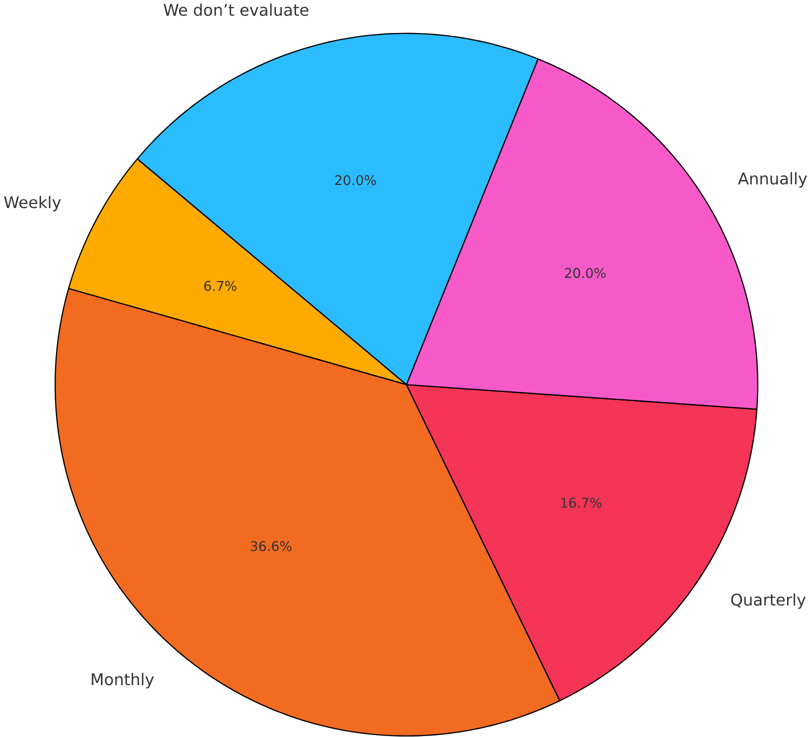 The width and height of the screenshot is (811, 737). I want to click on data-label: 36.6%, so click(271, 546).